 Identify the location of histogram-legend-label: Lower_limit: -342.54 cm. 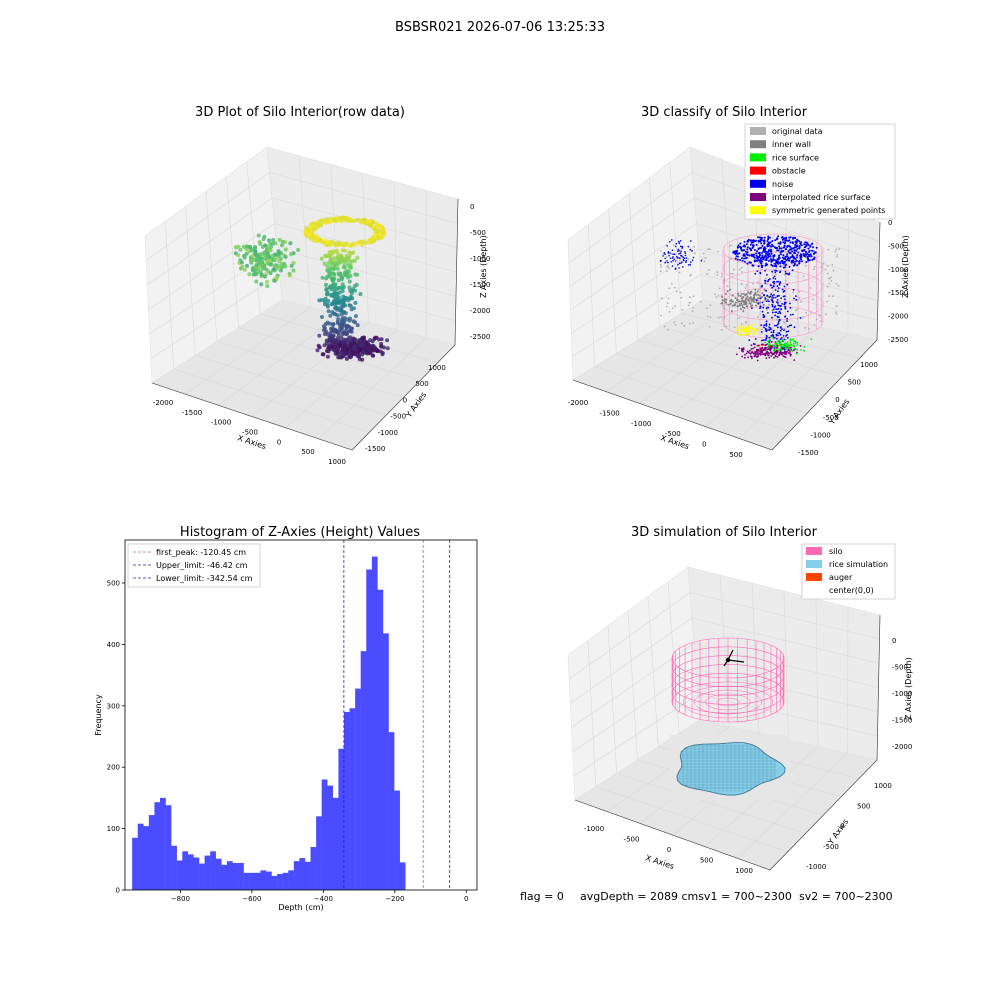
(204, 578).